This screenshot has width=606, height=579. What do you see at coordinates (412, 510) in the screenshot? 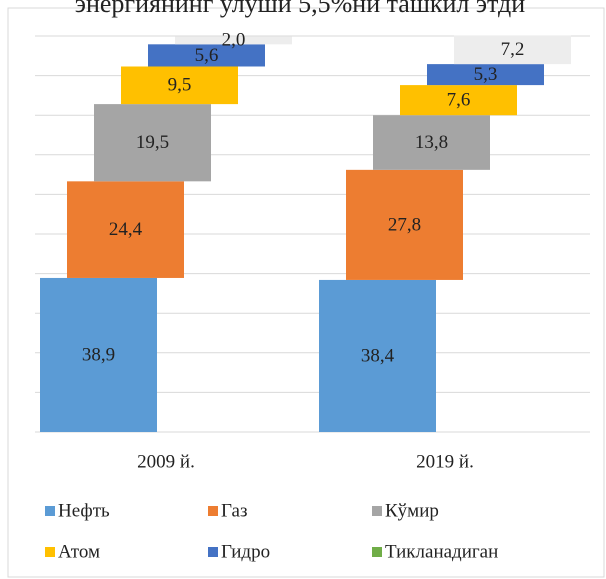
I see `legend-label: Кўмир` at bounding box center [412, 510].